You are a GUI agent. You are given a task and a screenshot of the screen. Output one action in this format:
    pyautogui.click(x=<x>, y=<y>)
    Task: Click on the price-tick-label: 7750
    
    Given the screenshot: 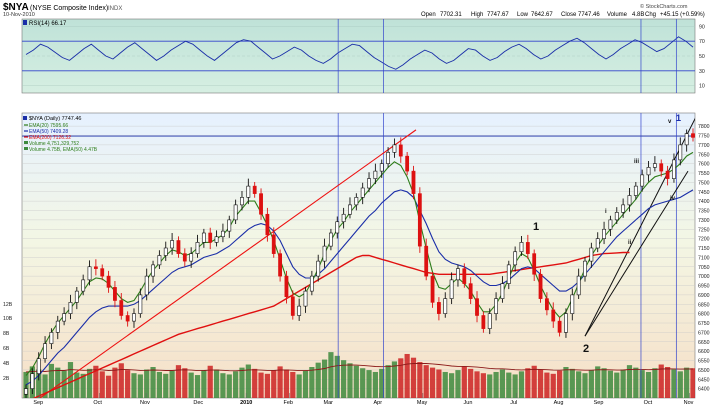 What is the action you would take?
    pyautogui.click(x=704, y=137)
    